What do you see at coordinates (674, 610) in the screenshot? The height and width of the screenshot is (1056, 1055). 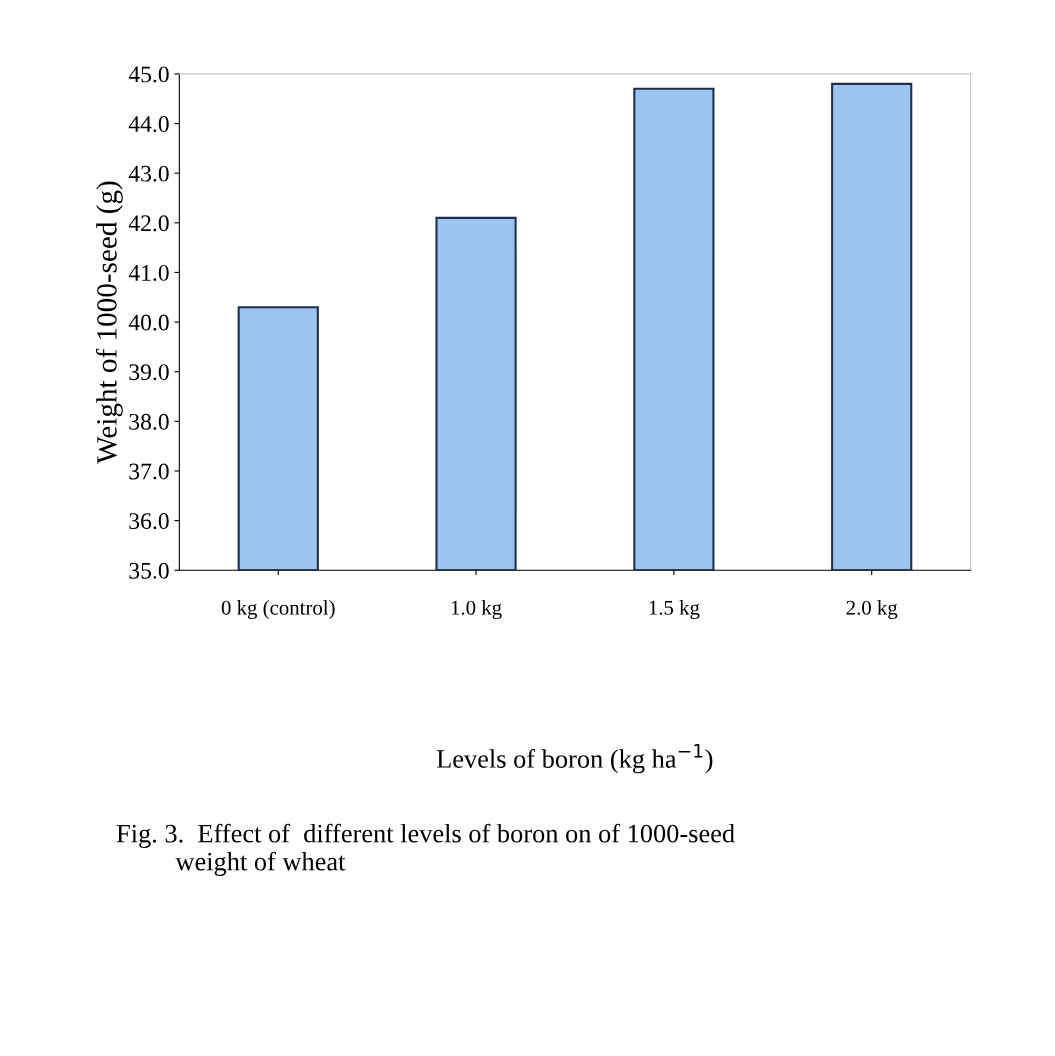 I see `x-tick-label: 1.5 kg` at bounding box center [674, 610].